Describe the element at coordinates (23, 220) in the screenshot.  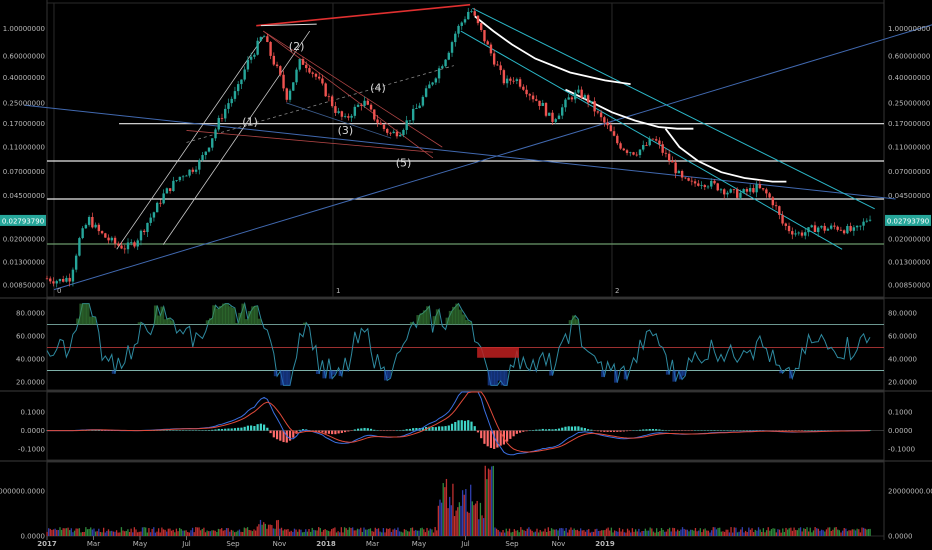
I see `current-price-badge-left` at that location.